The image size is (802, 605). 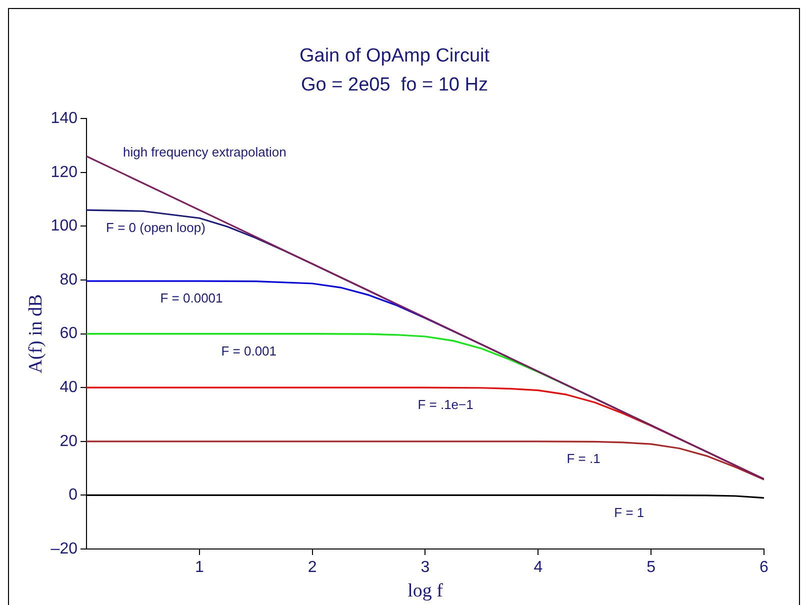 What do you see at coordinates (69, 279) in the screenshot?
I see `y-tick-label: 80` at bounding box center [69, 279].